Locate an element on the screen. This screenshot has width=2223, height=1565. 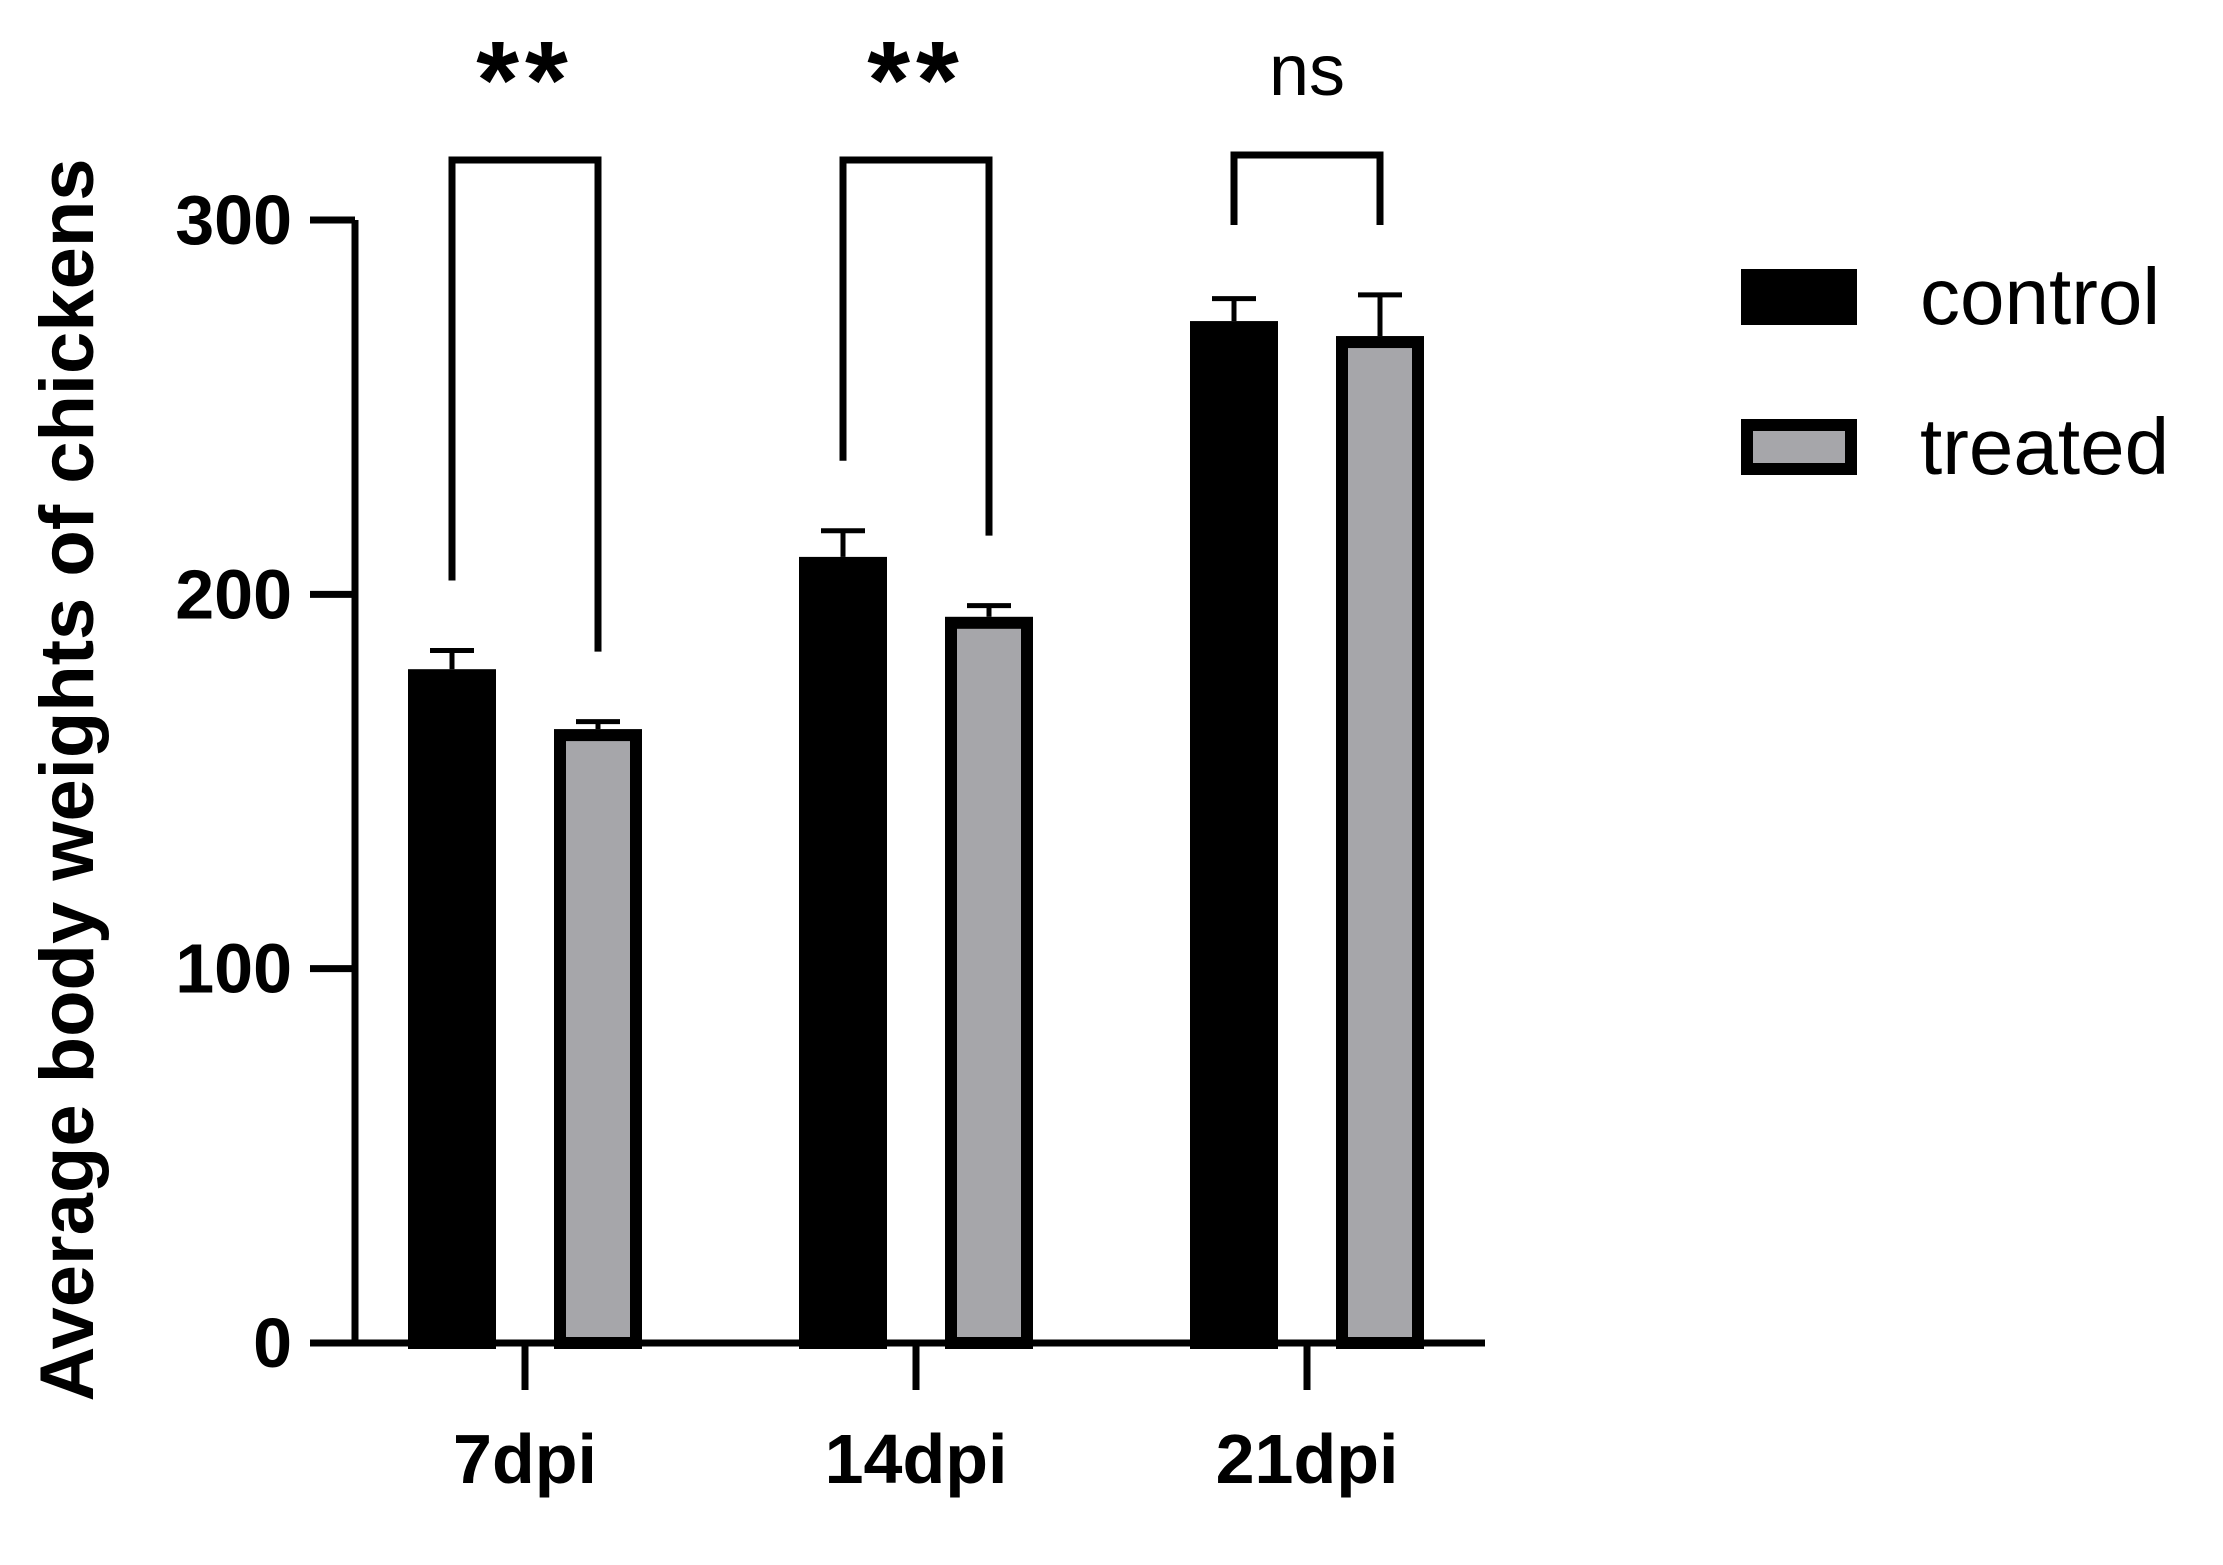
y-tick-label: 0 is located at coordinates (272, 1343).